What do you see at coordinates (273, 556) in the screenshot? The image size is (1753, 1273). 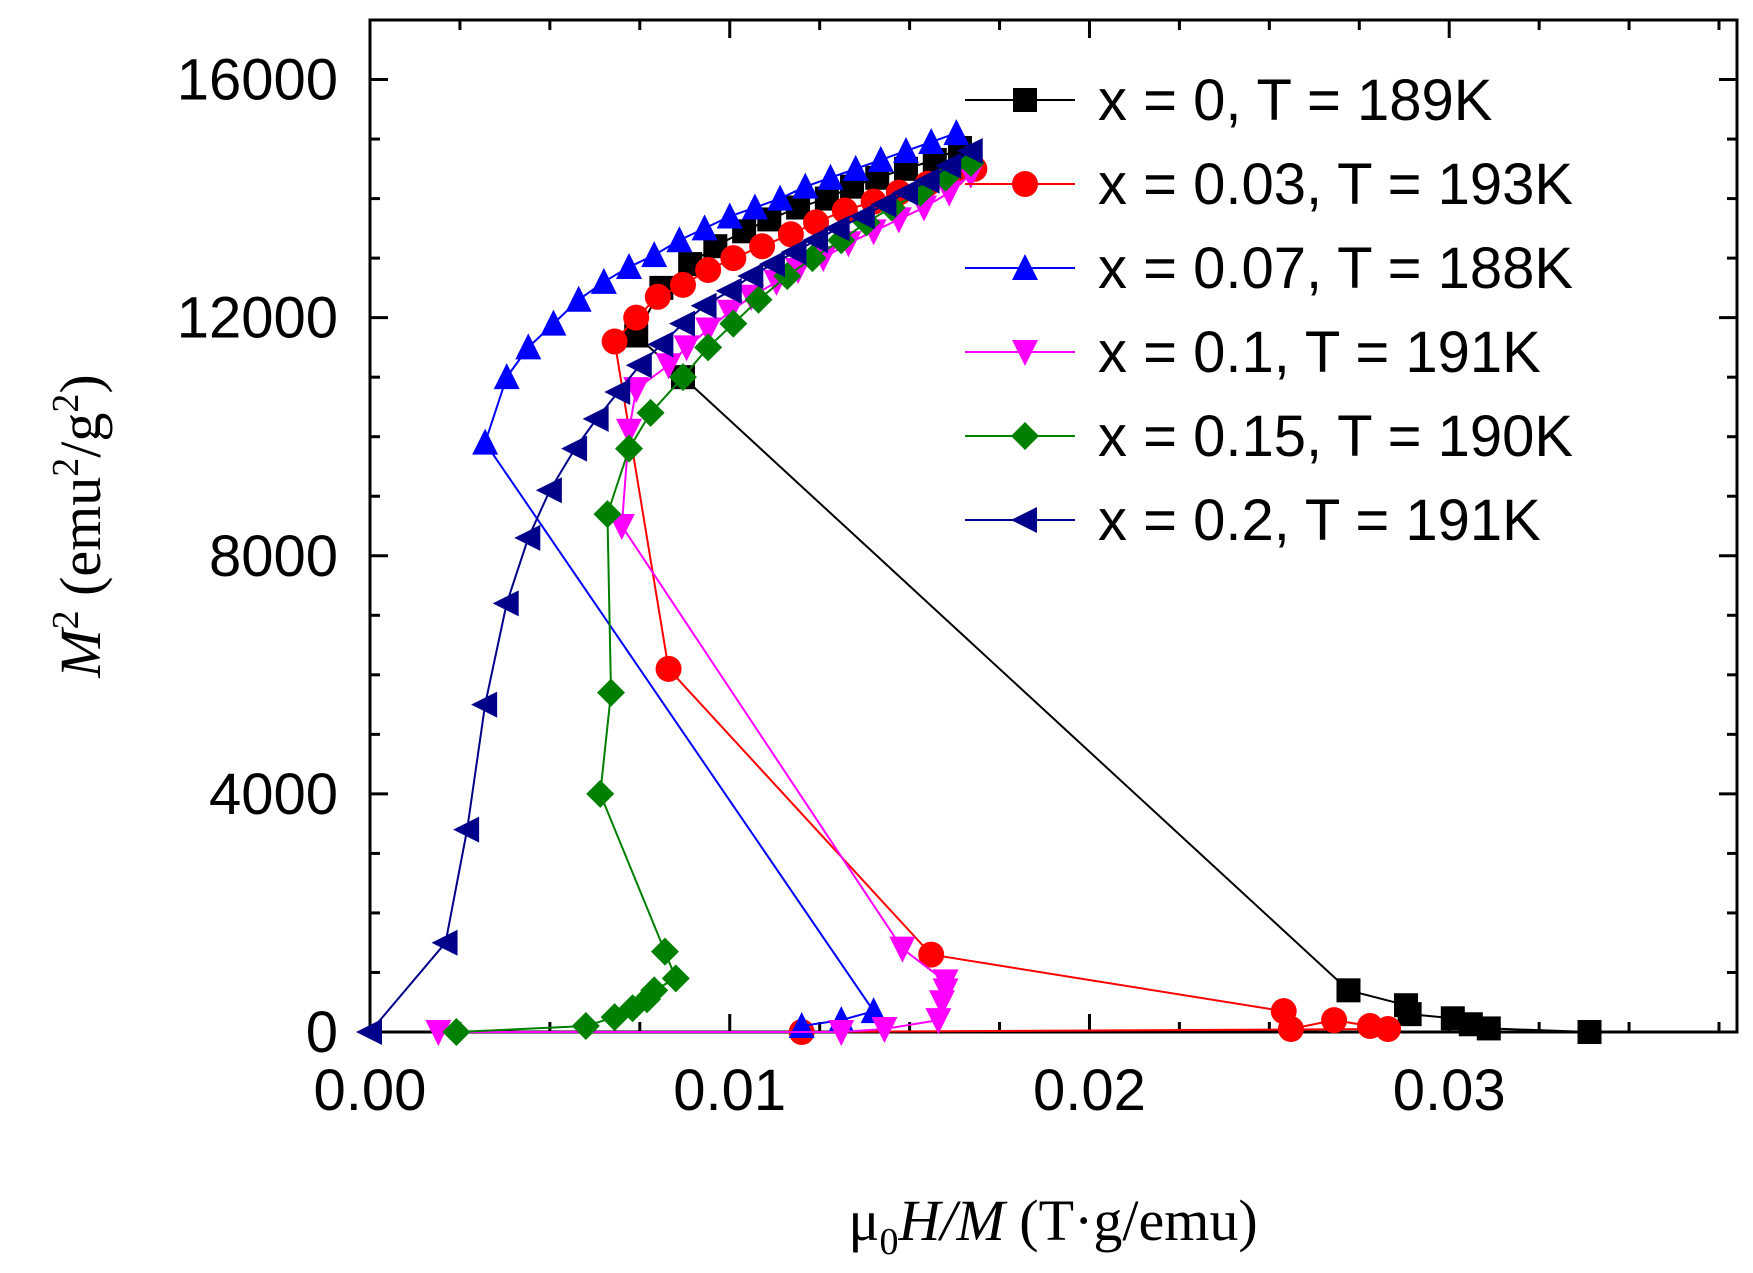 I see `y-tick-label: 8000` at bounding box center [273, 556].